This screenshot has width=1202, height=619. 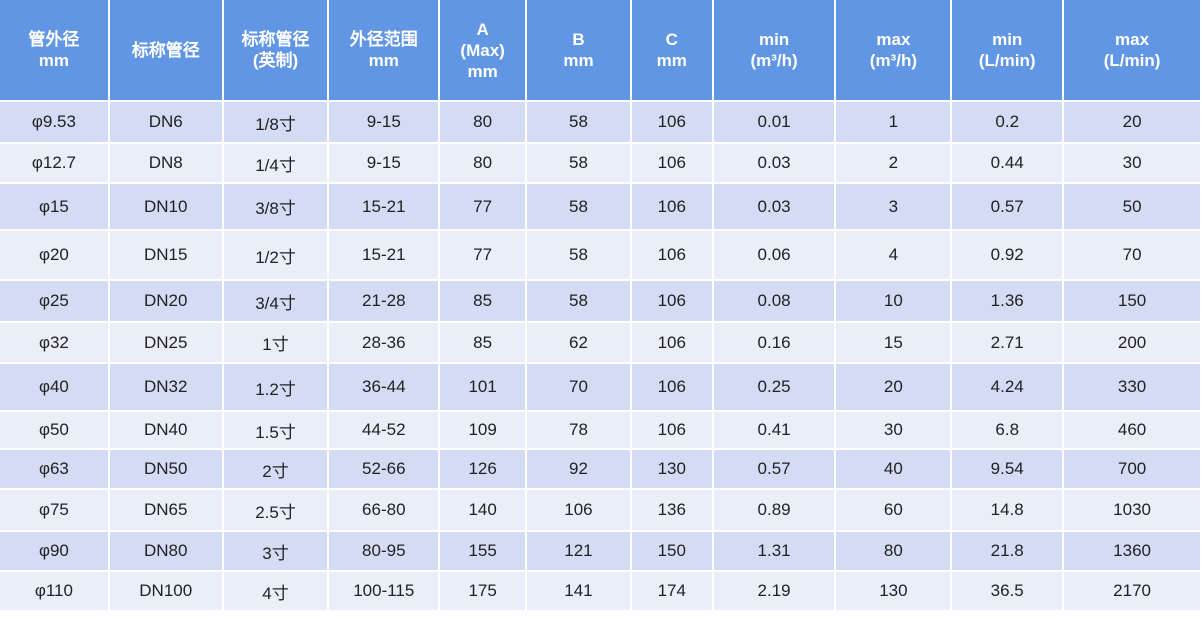 What do you see at coordinates (275, 387) in the screenshot?
I see `table-cell: 1.2寸` at bounding box center [275, 387].